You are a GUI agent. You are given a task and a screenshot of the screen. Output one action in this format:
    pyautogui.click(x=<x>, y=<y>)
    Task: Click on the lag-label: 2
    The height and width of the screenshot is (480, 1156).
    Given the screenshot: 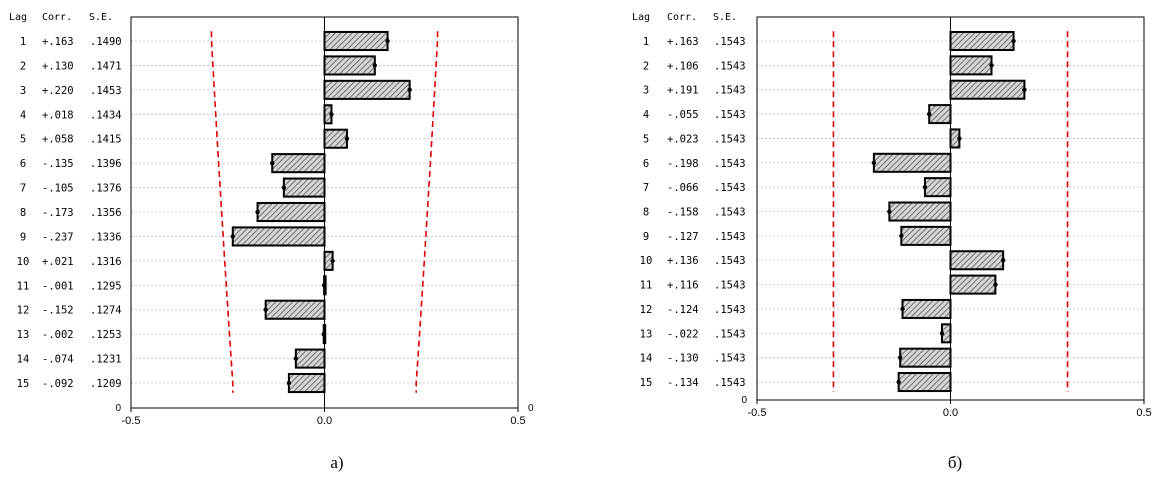 What is the action you would take?
    pyautogui.click(x=23, y=66)
    